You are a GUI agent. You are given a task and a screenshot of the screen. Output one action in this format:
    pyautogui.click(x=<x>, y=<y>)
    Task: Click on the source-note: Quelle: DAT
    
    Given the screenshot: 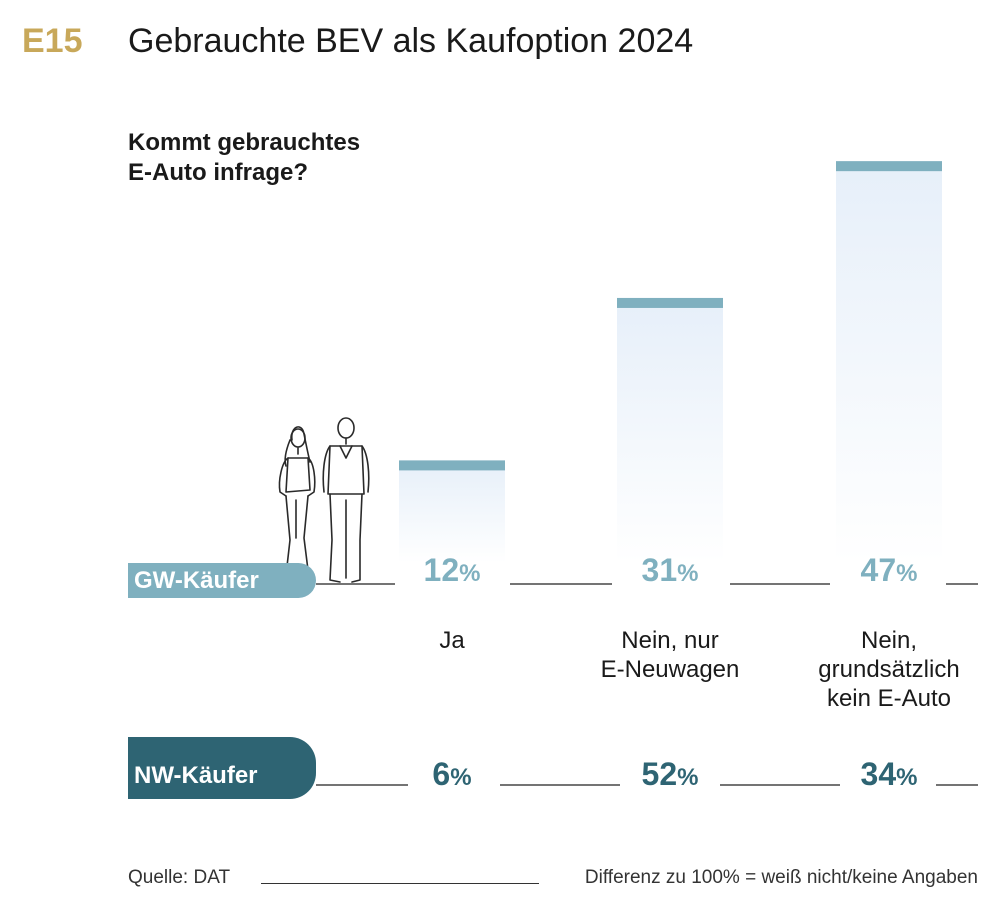 What is the action you would take?
    pyautogui.click(x=179, y=877)
    